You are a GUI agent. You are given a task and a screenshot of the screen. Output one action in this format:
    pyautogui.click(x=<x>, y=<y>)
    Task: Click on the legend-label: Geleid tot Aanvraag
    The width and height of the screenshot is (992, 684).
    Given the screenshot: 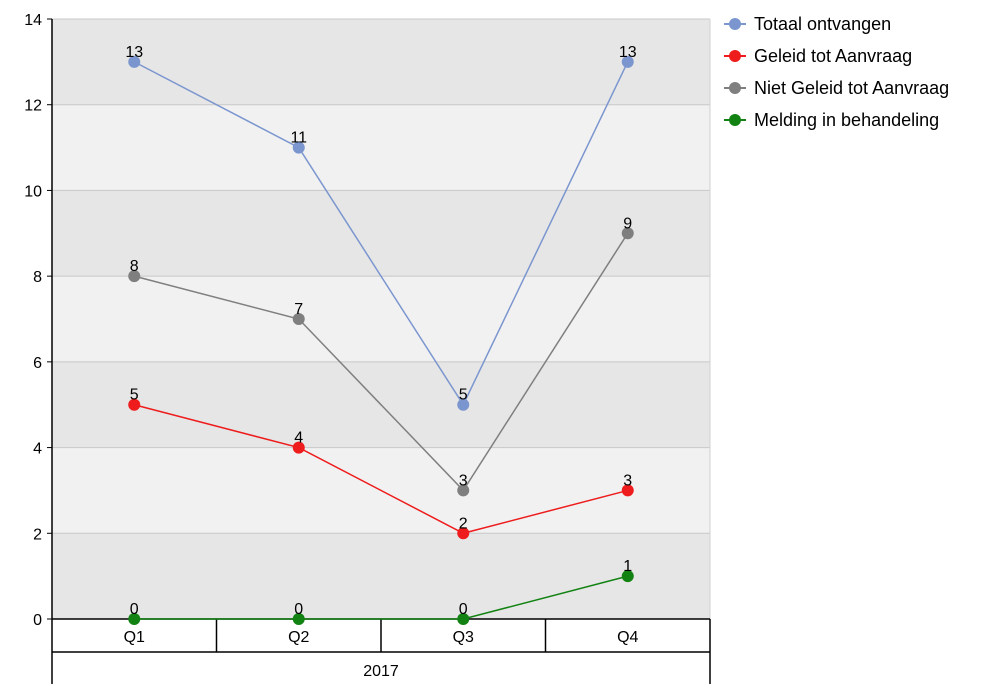 What is the action you would take?
    pyautogui.click(x=833, y=55)
    